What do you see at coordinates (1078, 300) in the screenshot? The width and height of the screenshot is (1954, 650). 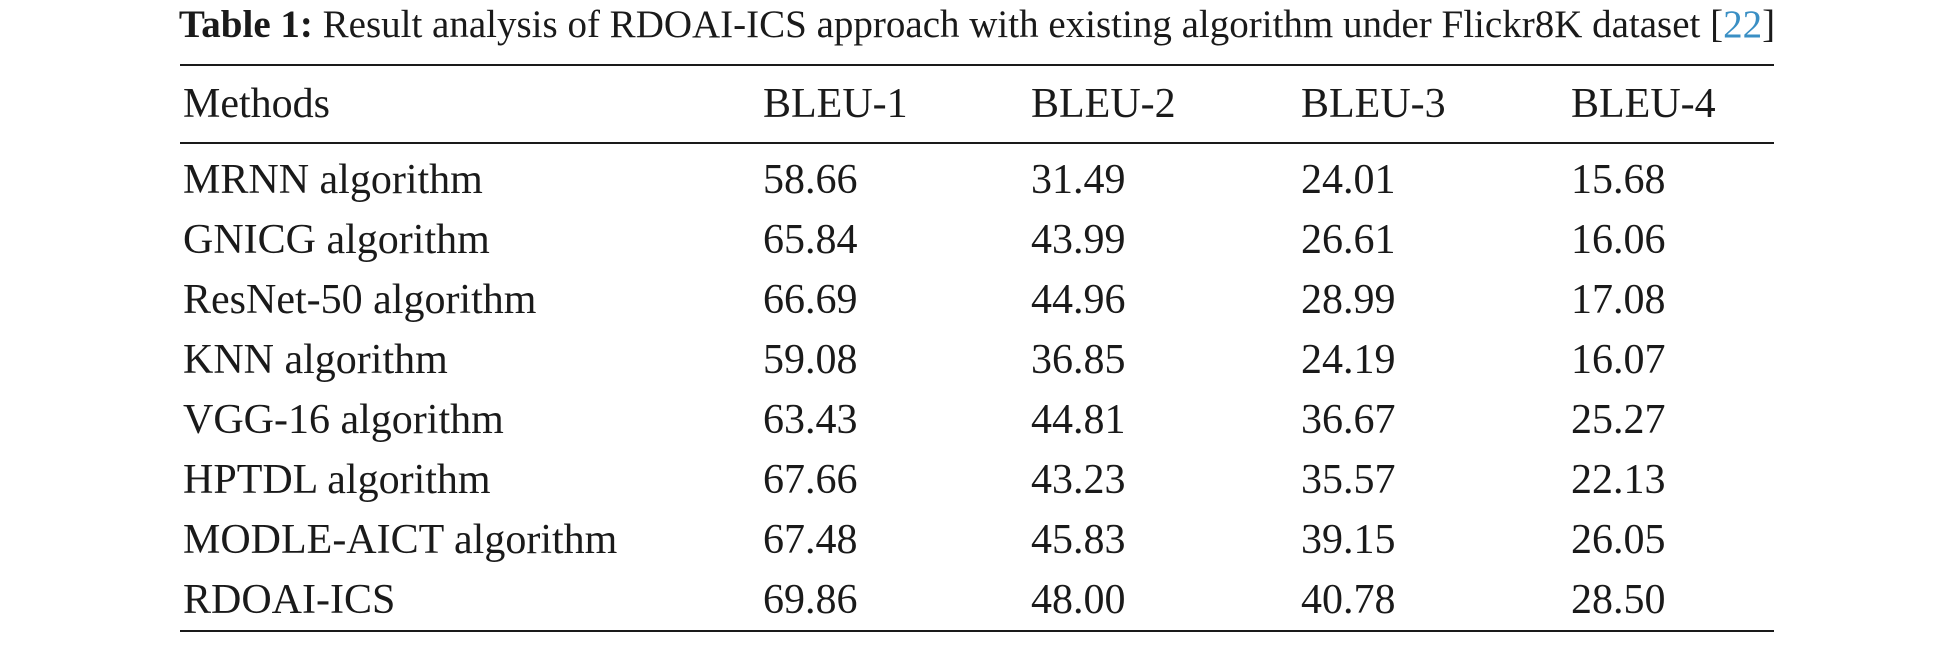 I see `bleu-2-cell: 44.96` at bounding box center [1078, 300].